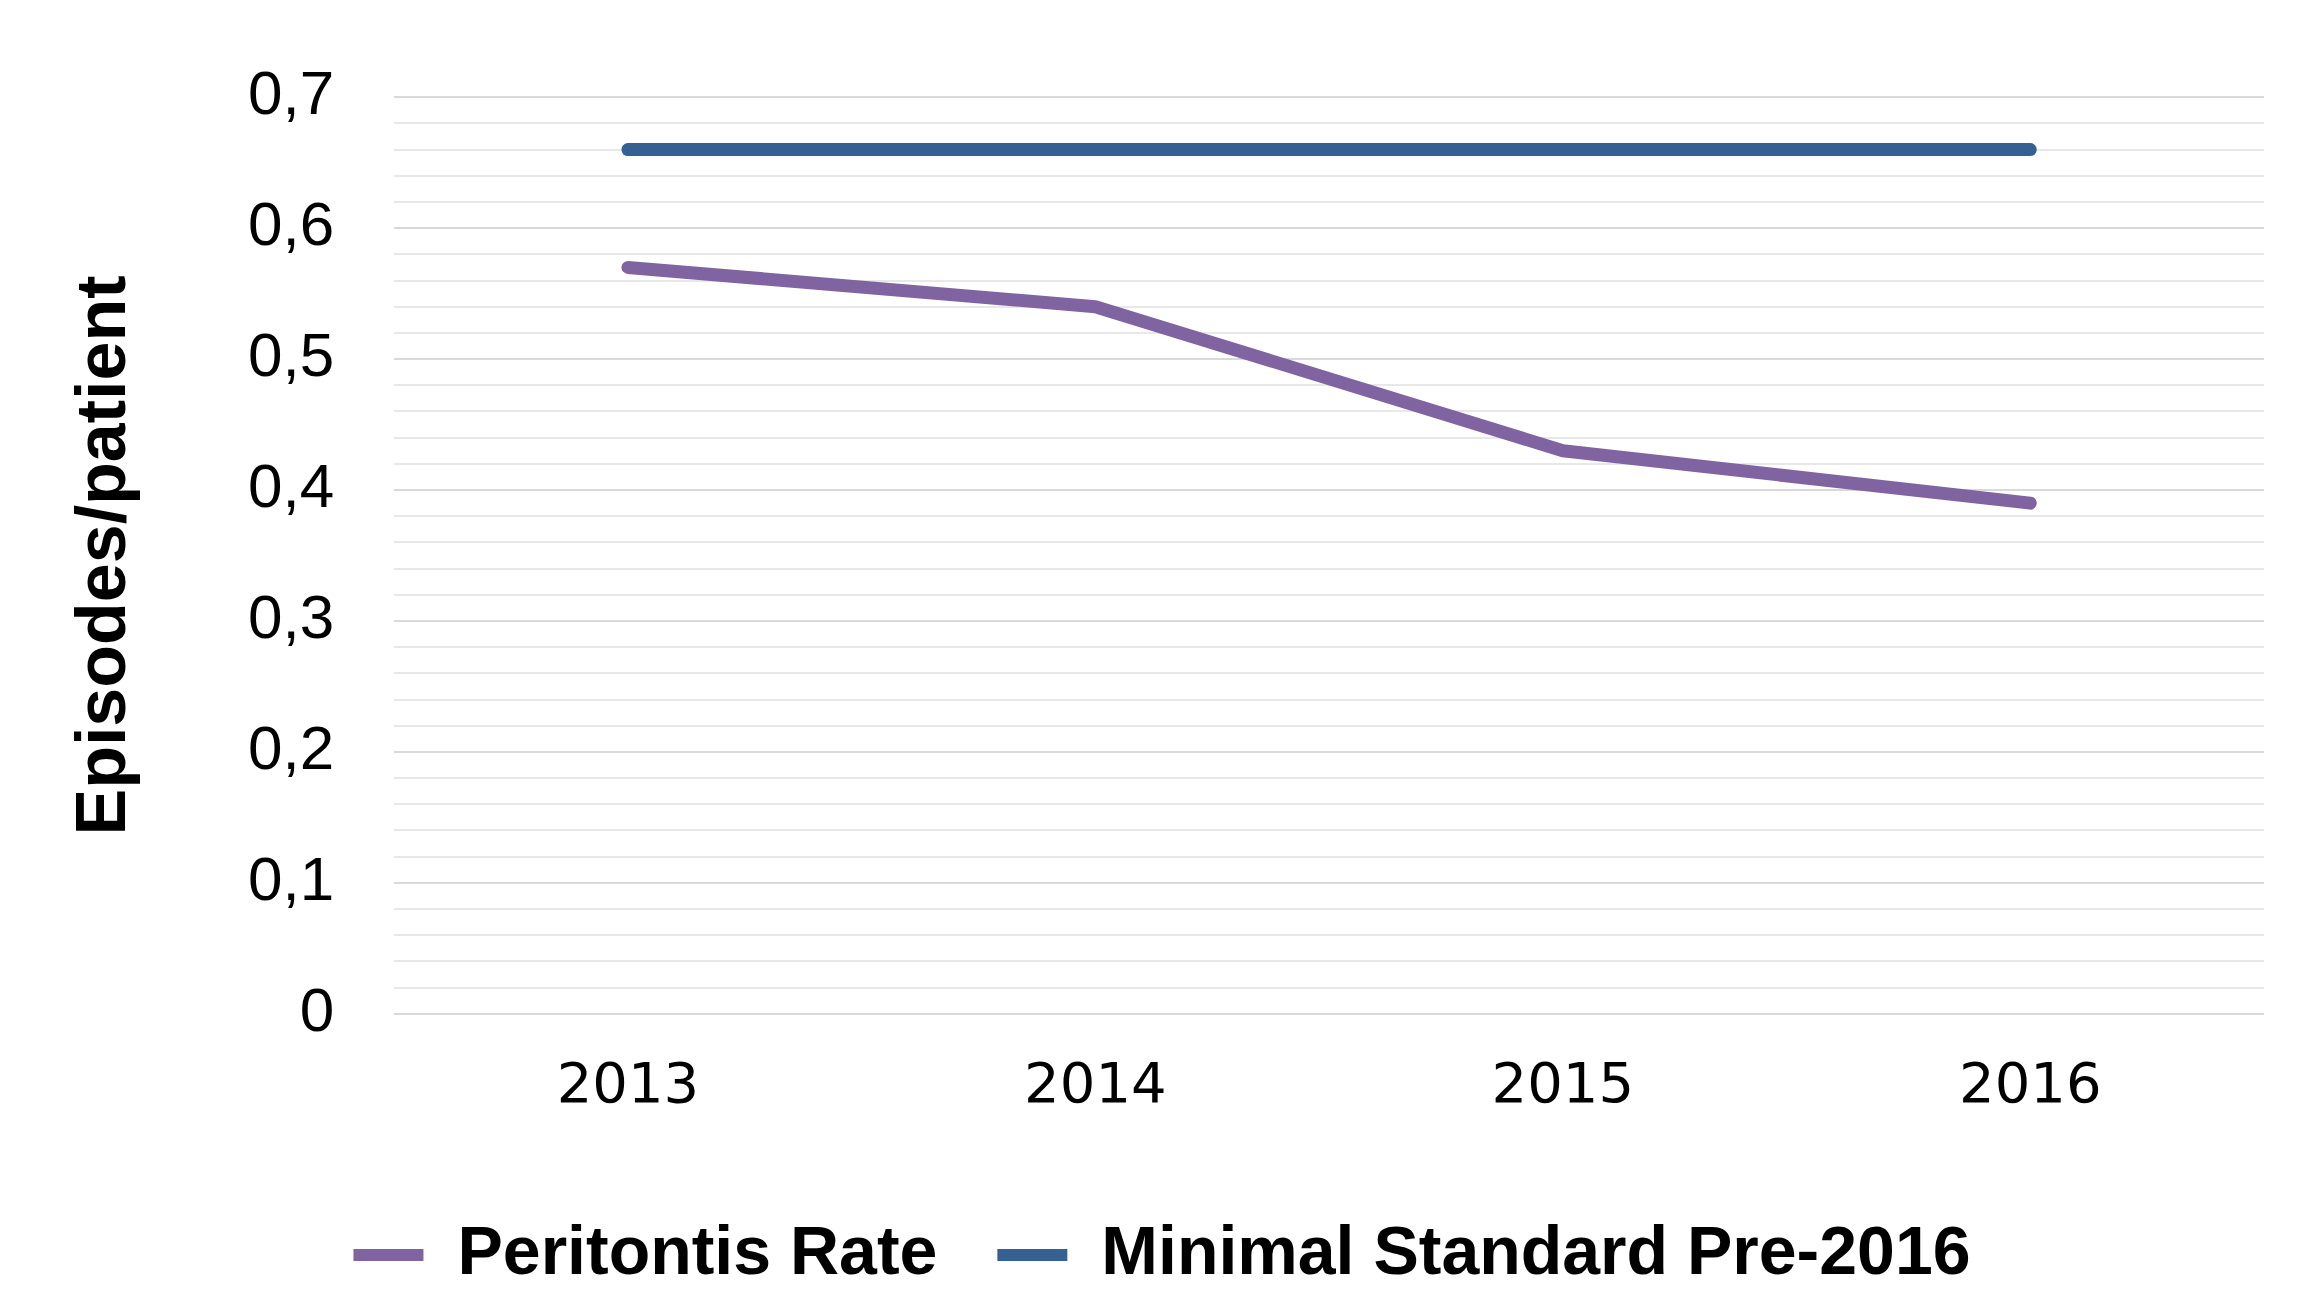  I want to click on x-tick-label: 2013, so click(628, 1082).